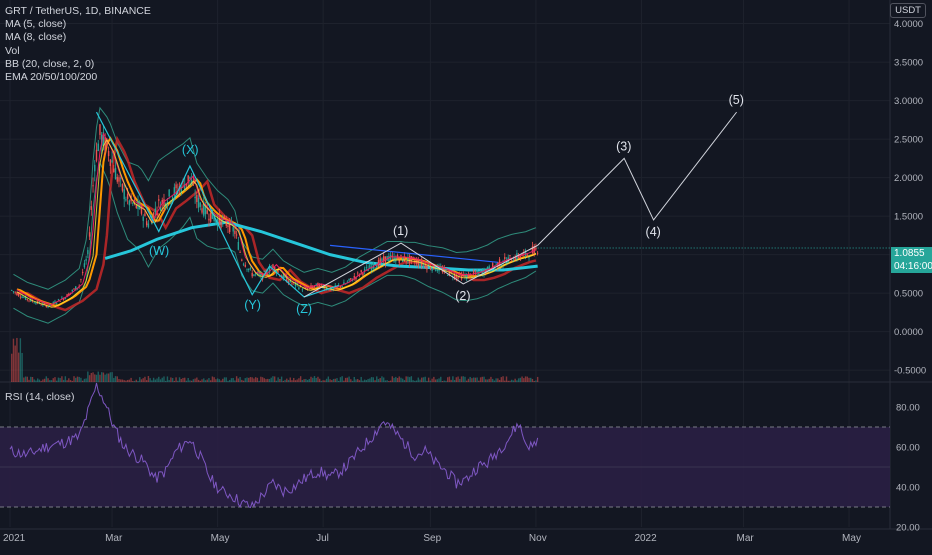 The width and height of the screenshot is (932, 555). I want to click on indicator-ma8-label: MA (8, close), so click(36, 37).